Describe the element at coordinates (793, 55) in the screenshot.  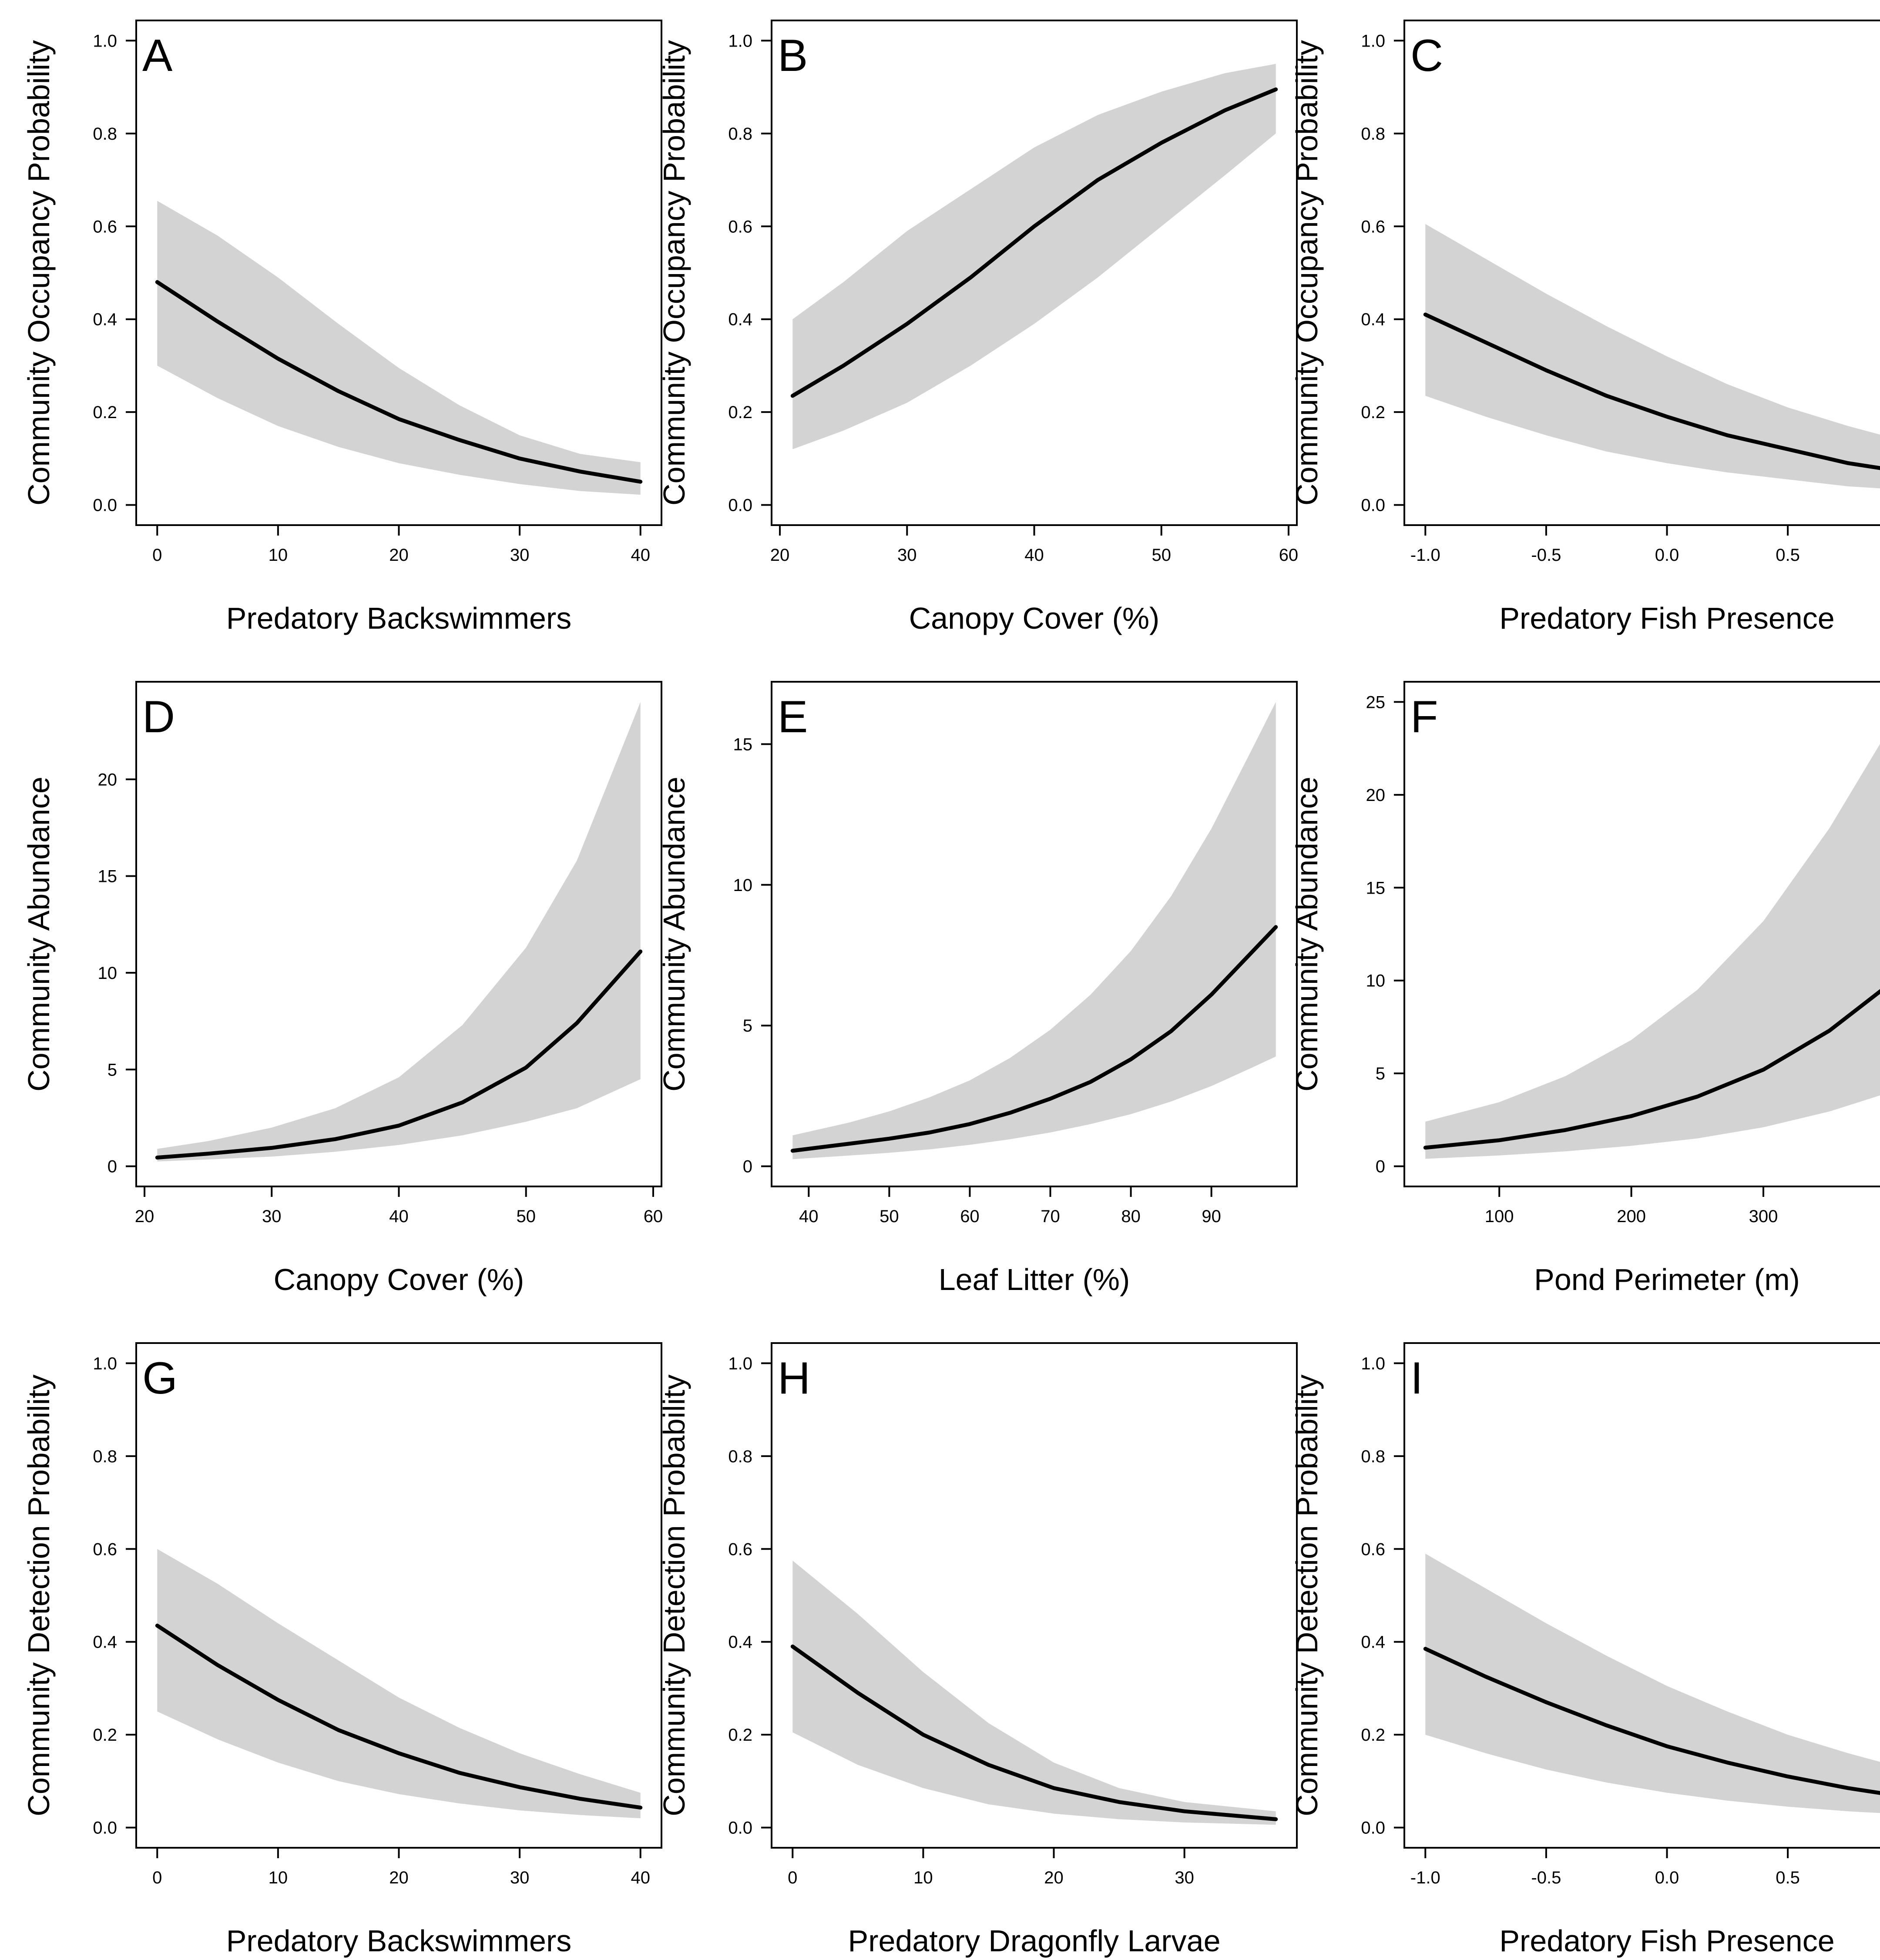
I see `panel-letter: B` at that location.